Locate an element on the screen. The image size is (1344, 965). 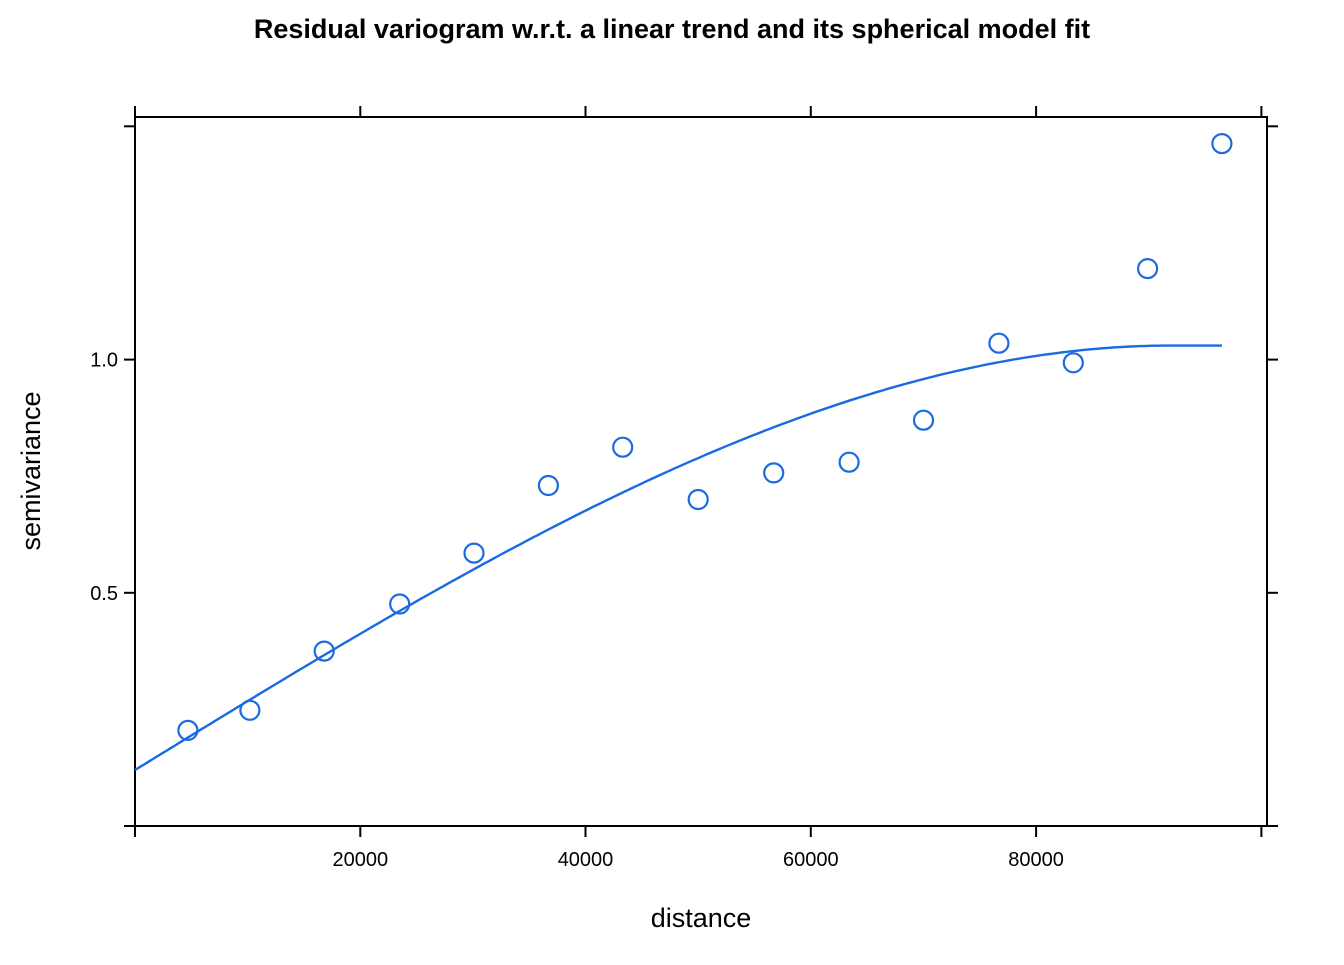
x-tick-label: 40000 is located at coordinates (586, 860).